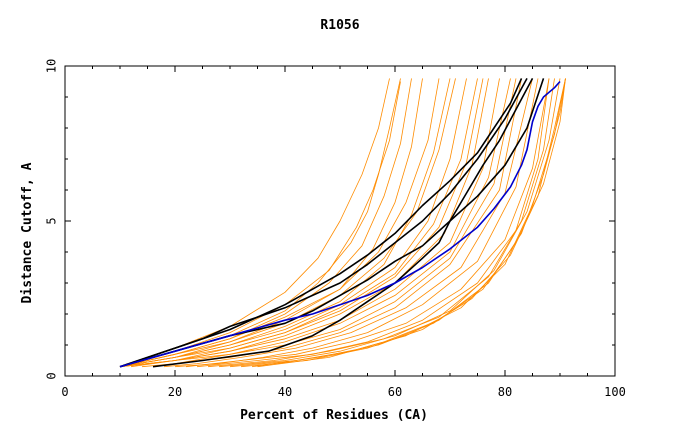 The width and height of the screenshot is (680, 440). I want to click on x-tick-label-60: 60, so click(395, 392).